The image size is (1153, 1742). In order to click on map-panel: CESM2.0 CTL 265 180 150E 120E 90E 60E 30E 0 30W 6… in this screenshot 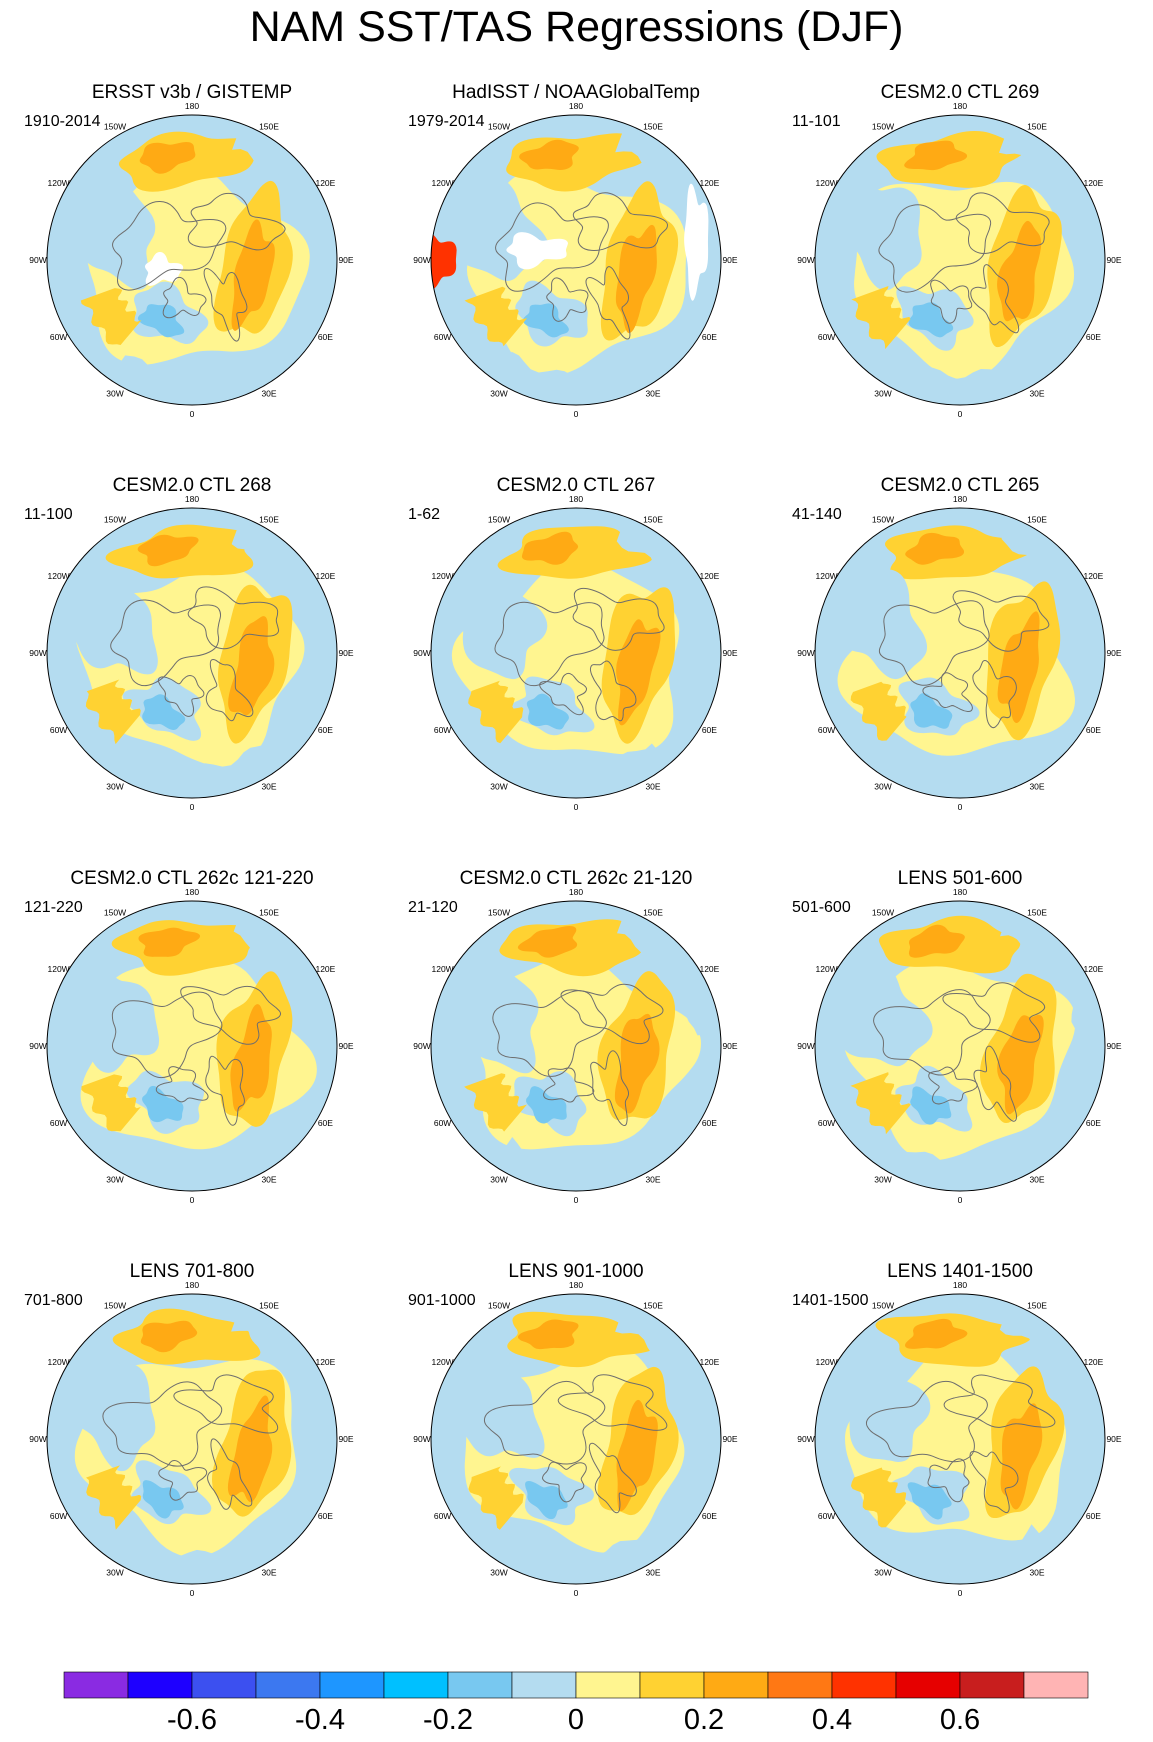, I will do `click(960, 670)`.